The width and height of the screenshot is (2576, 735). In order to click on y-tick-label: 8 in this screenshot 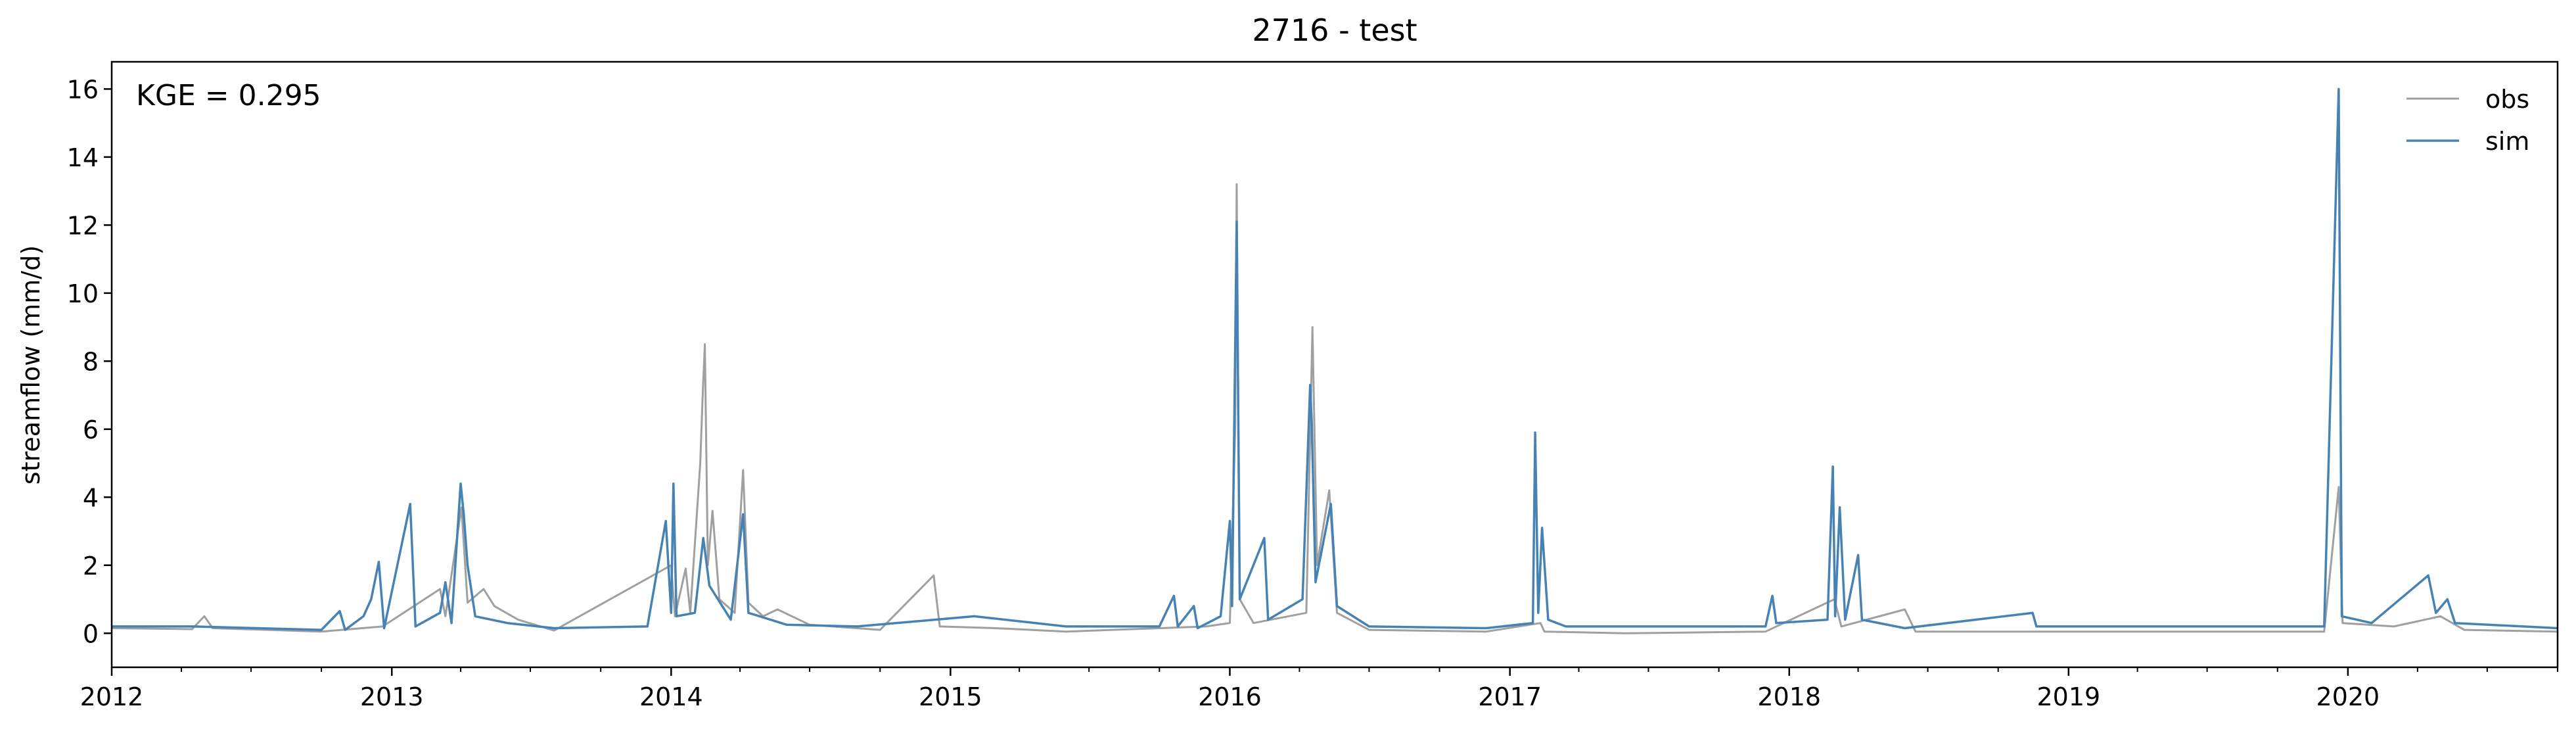, I will do `click(91, 361)`.